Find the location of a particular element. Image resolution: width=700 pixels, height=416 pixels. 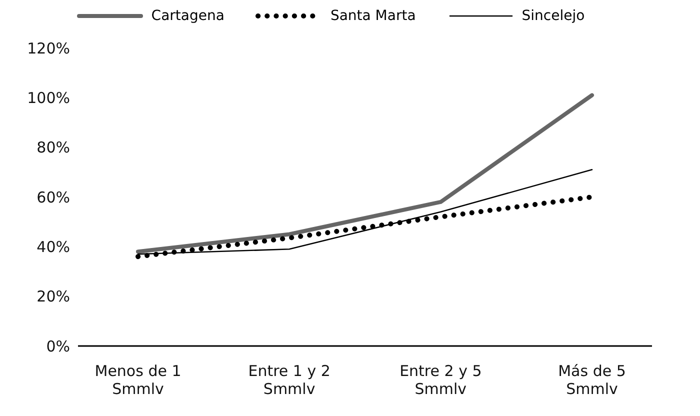

y-tick-label: 20% is located at coordinates (53, 297).